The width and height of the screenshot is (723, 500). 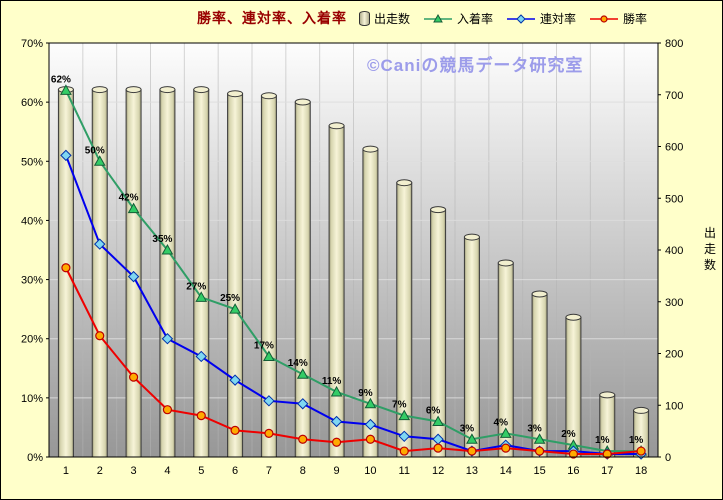 I want to click on x-axis-label: 16, so click(x=573, y=471).